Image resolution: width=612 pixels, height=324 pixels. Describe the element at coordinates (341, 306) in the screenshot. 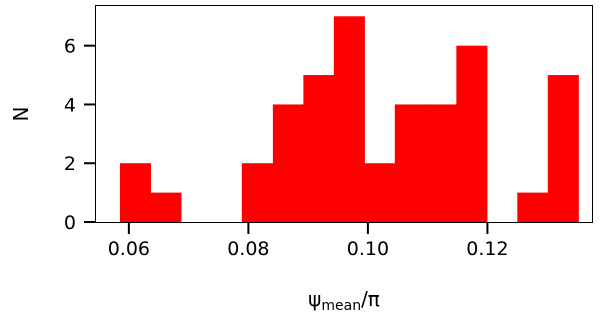

I see `x-axis-label-subscript: mean` at that location.